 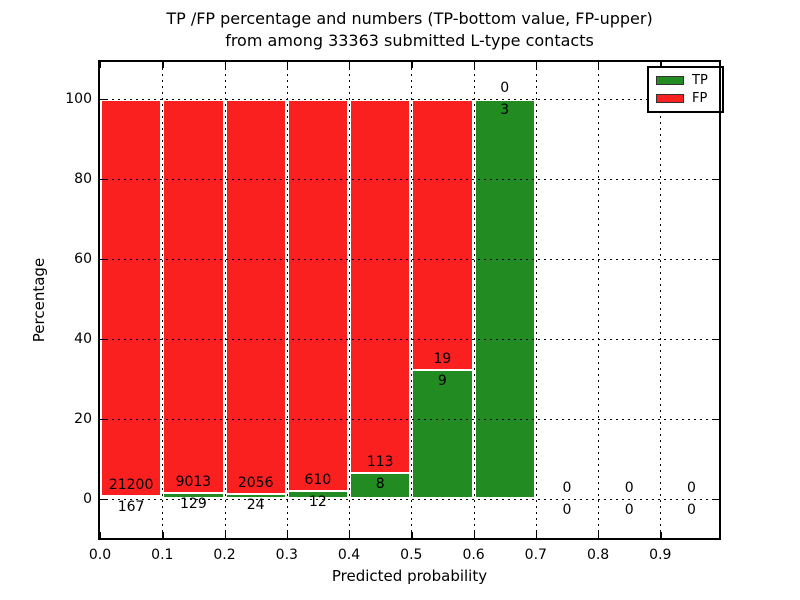 I want to click on legend-item: FP, so click(x=689, y=98).